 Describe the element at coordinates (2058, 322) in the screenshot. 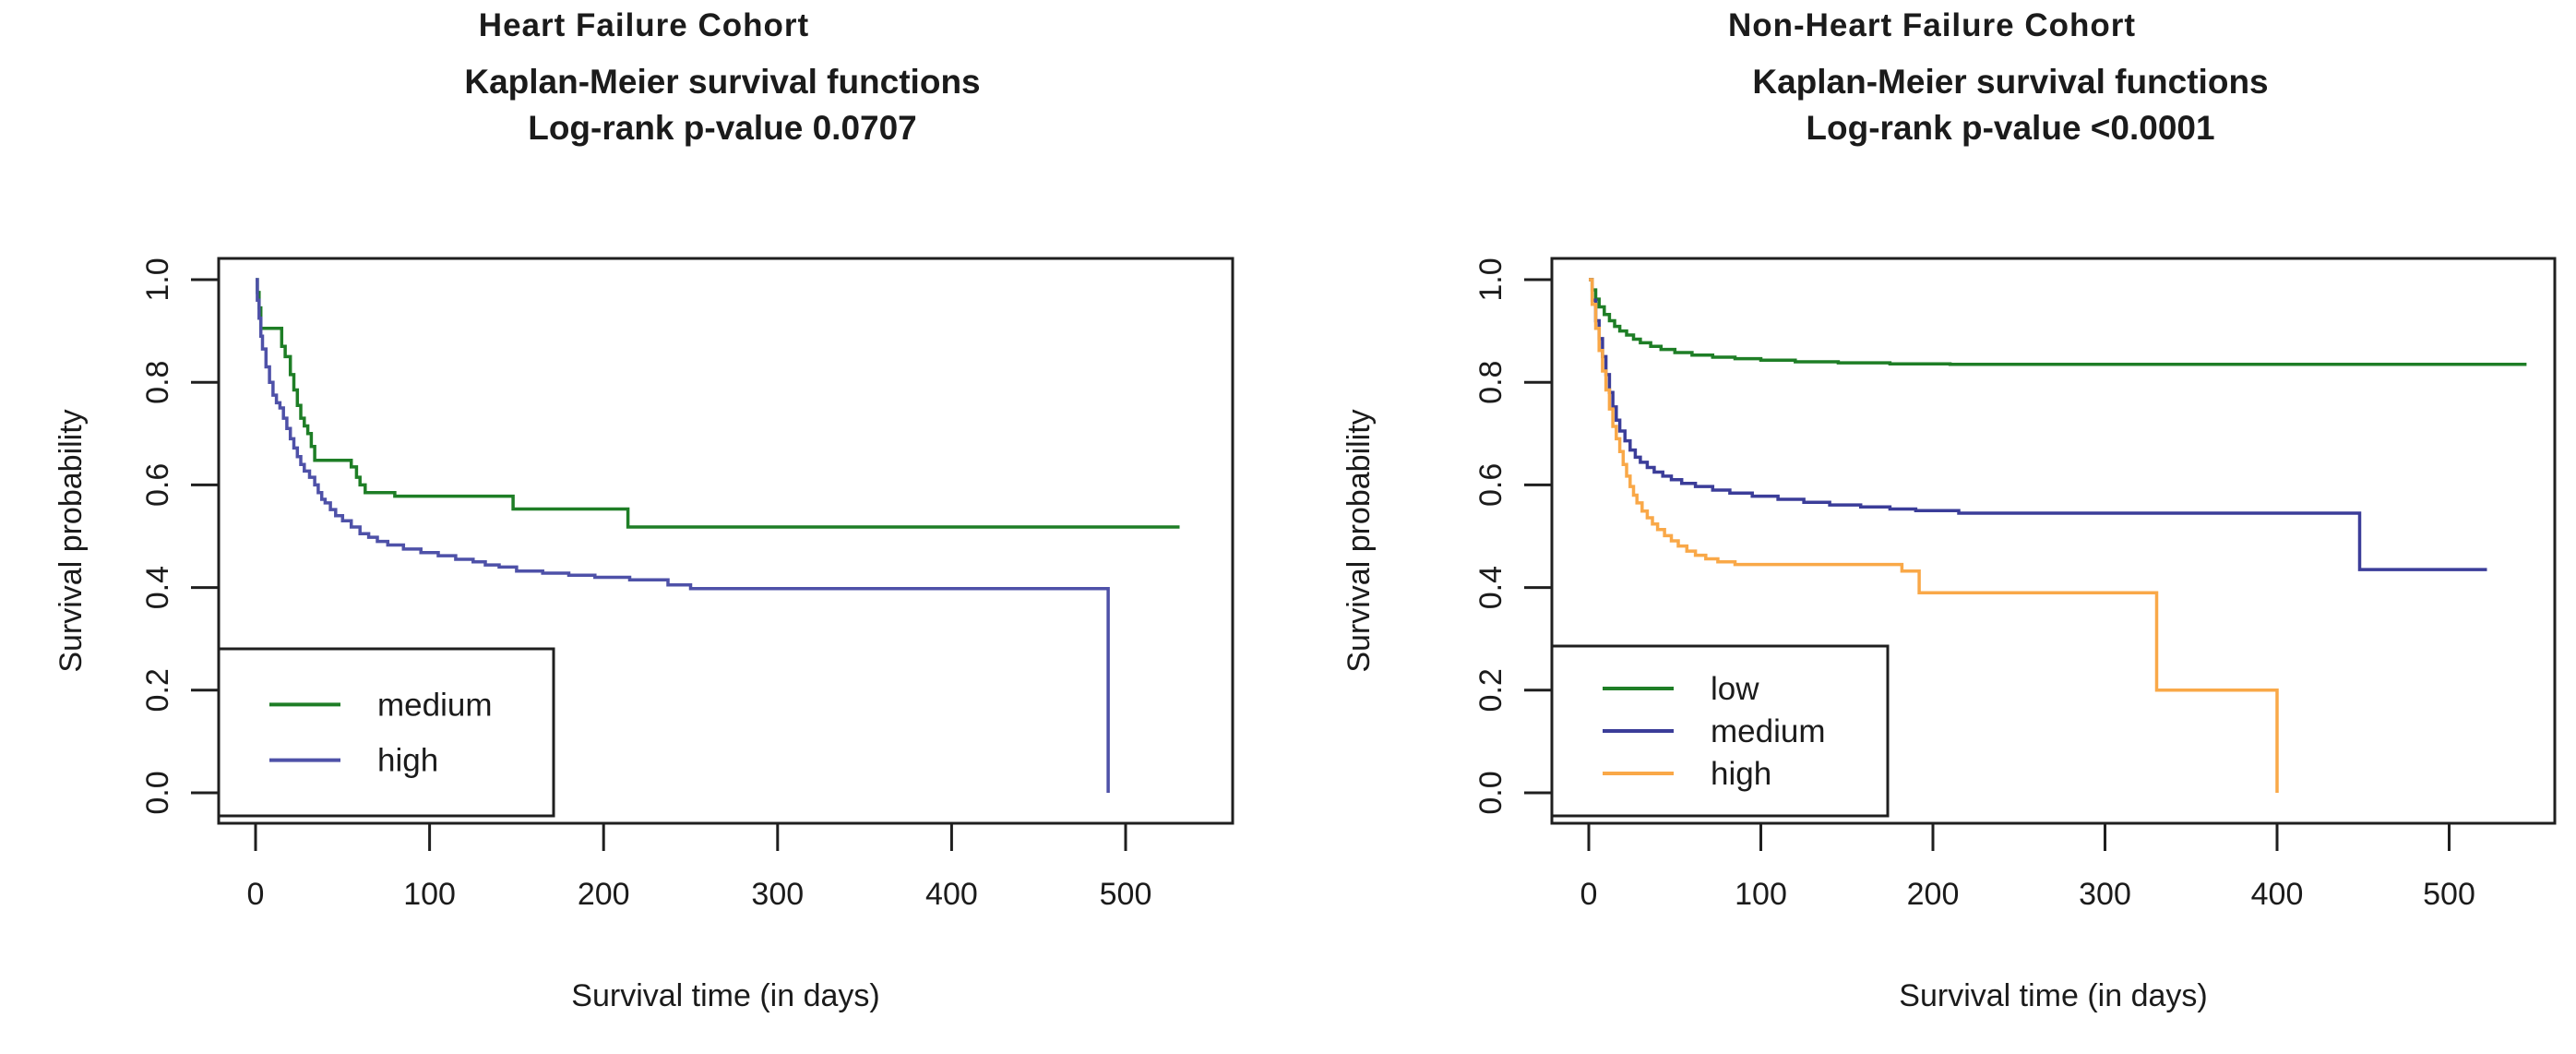

I see `km-curve-low` at that location.